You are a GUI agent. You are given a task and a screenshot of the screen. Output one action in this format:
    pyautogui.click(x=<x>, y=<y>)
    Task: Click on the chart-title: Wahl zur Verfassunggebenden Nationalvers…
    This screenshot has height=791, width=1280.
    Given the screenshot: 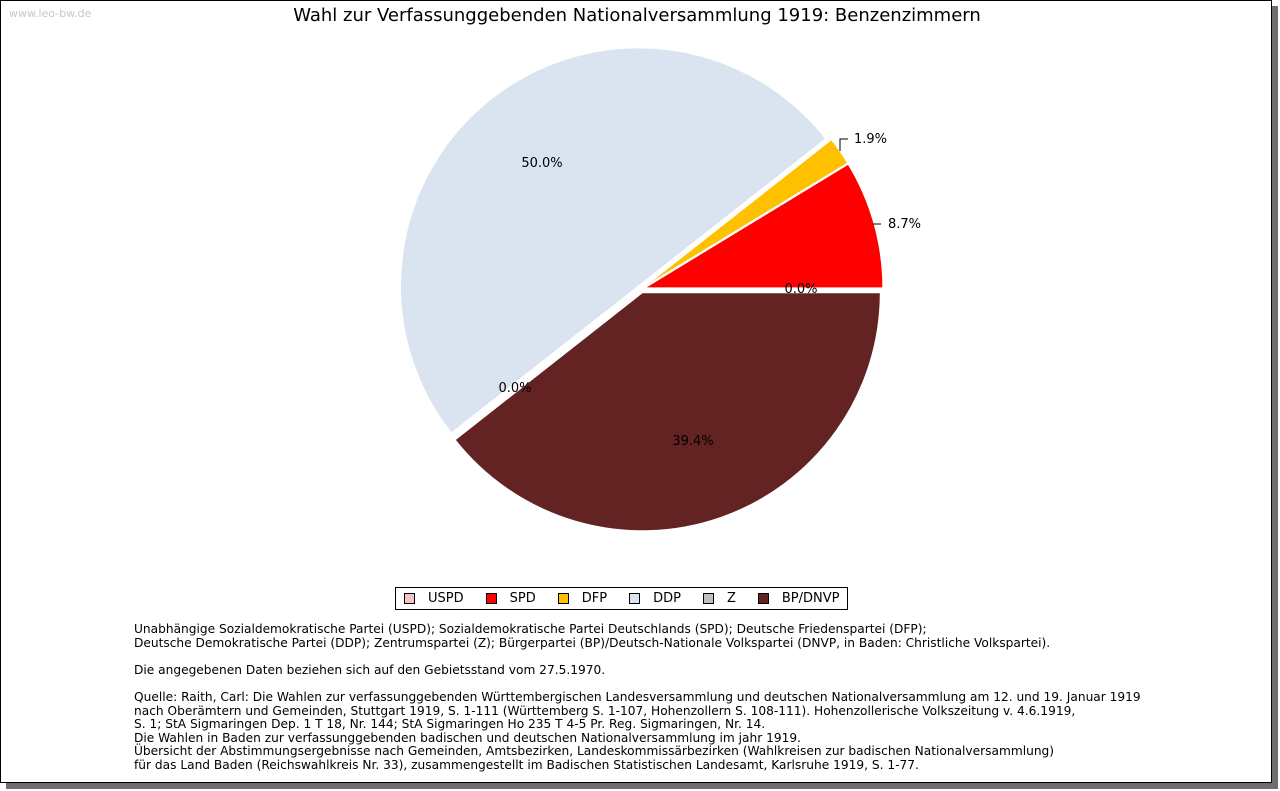 What is the action you would take?
    pyautogui.click(x=637, y=15)
    